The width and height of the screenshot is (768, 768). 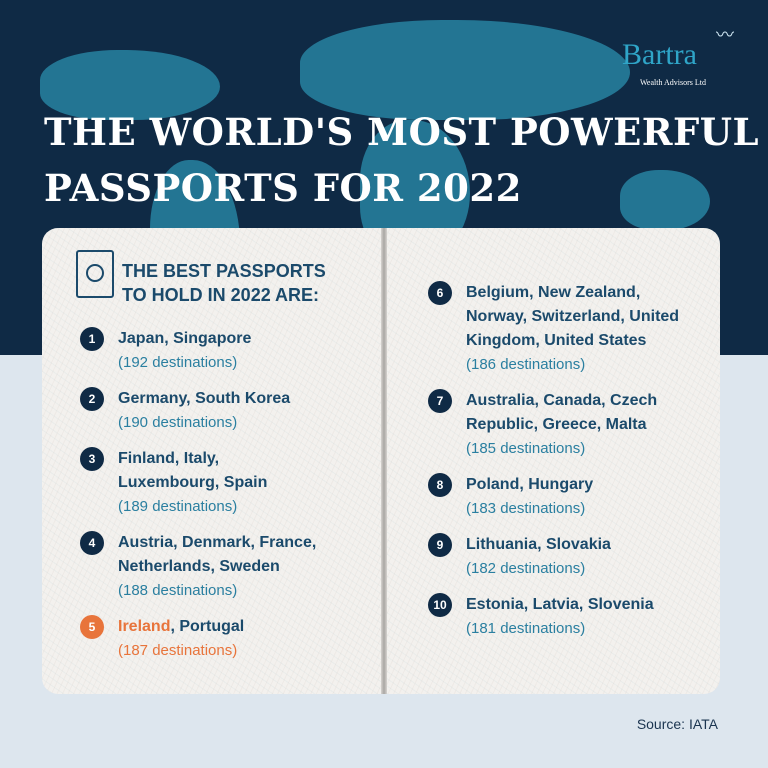 I want to click on country: , Portugal, so click(x=207, y=626).